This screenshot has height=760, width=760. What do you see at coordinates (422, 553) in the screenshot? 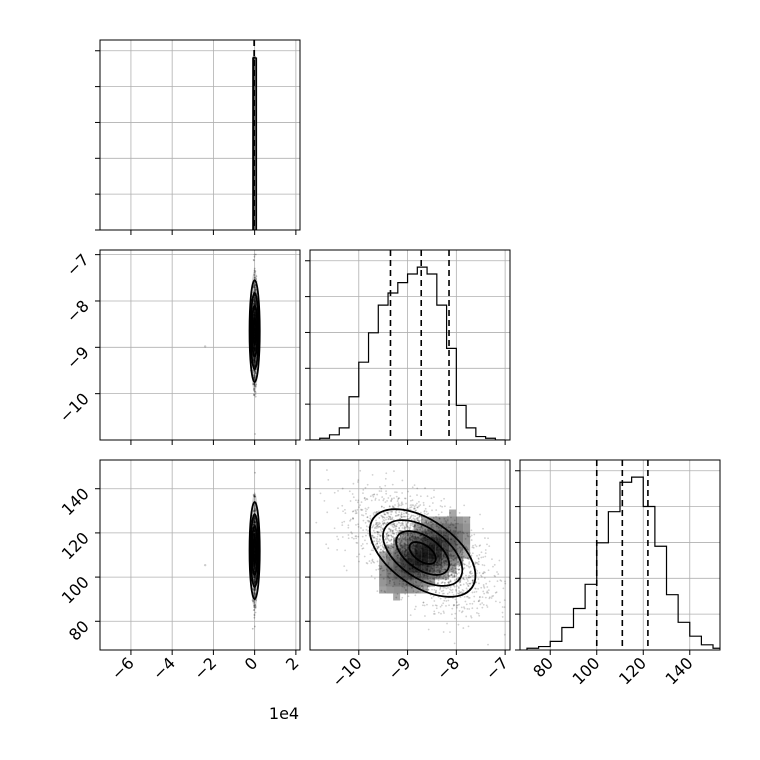
I see `contour-line` at bounding box center [422, 553].